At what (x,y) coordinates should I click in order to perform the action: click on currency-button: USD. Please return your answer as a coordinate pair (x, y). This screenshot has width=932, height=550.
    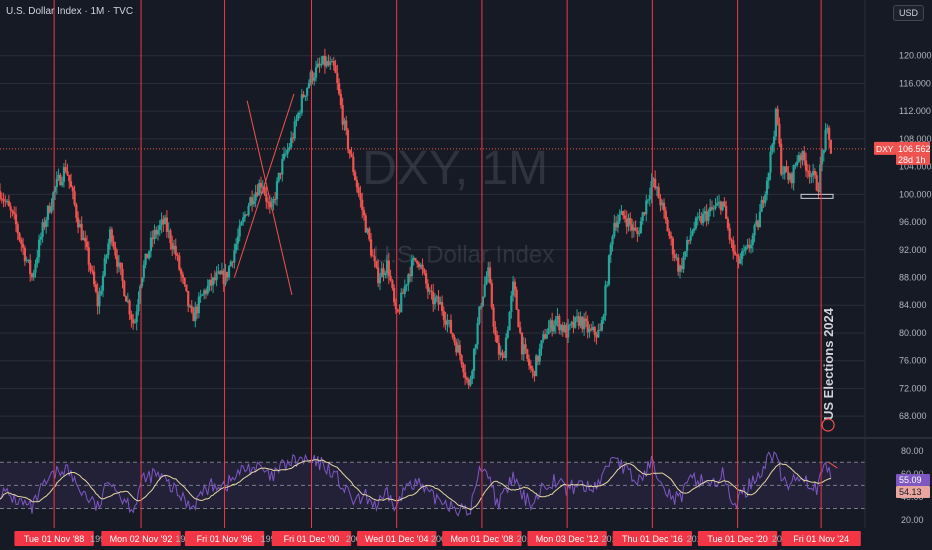
    Looking at the image, I should click on (908, 13).